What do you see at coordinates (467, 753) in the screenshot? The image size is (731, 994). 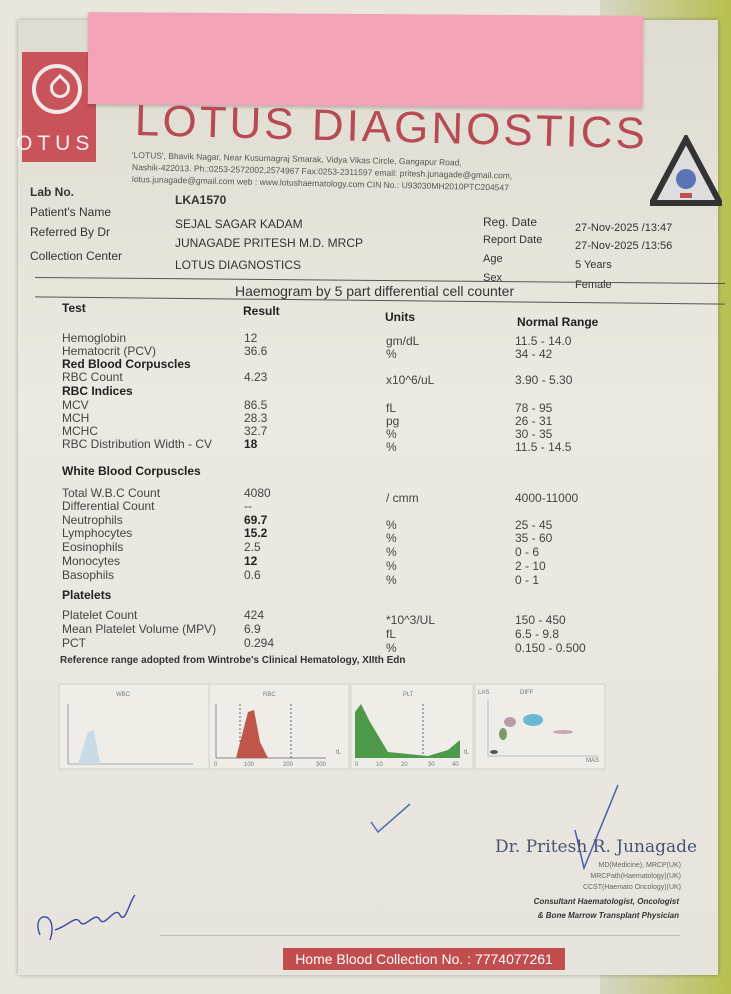 I see `plt-unit: fL` at bounding box center [467, 753].